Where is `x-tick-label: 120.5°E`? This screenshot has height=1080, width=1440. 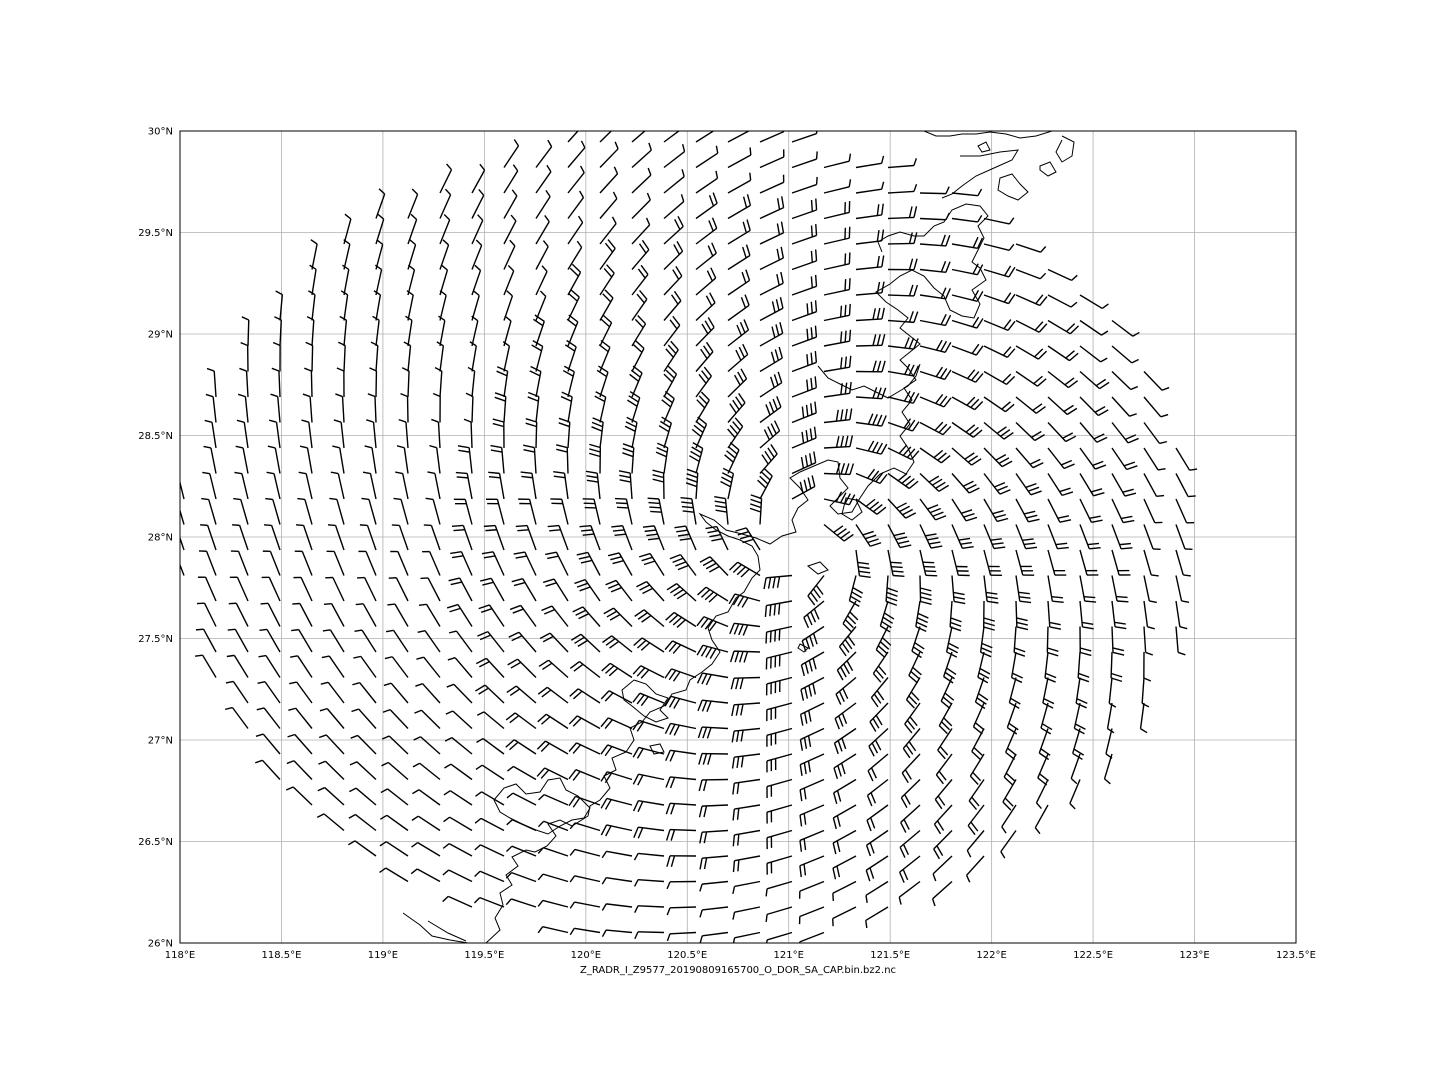 x-tick-label: 120.5°E is located at coordinates (687, 955).